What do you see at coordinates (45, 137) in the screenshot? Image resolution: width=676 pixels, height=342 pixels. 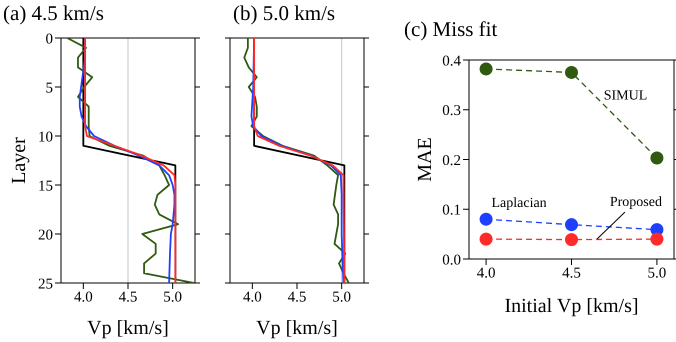 I see `y-tick-label: 10` at bounding box center [45, 137].